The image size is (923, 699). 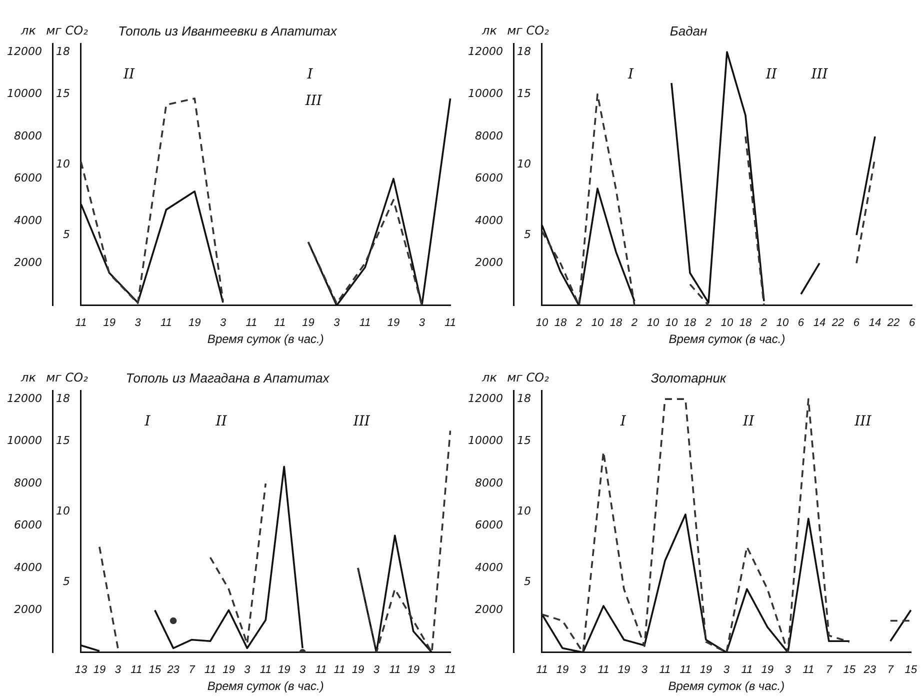 I want to click on chart-title: Бадан, so click(x=689, y=30).